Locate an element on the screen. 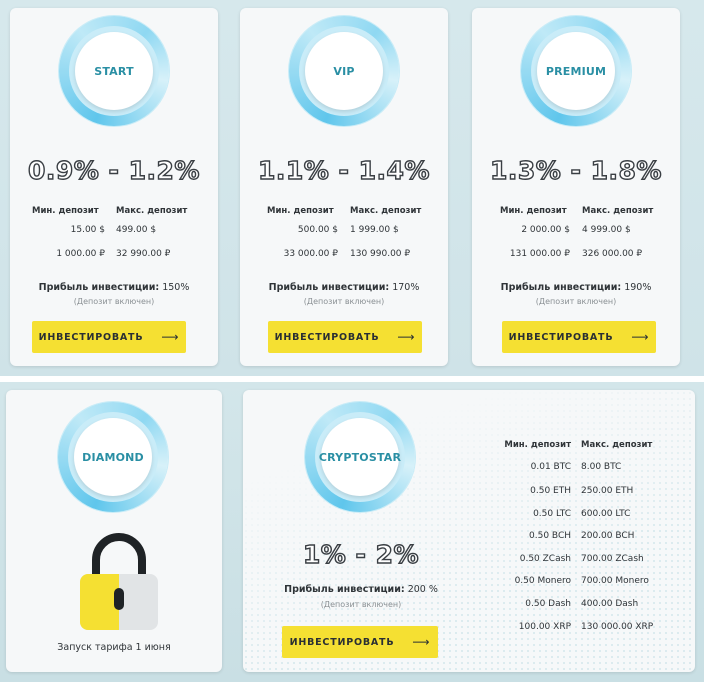 The image size is (704, 682). plan-name: CRYPTOSTAR is located at coordinates (360, 457).